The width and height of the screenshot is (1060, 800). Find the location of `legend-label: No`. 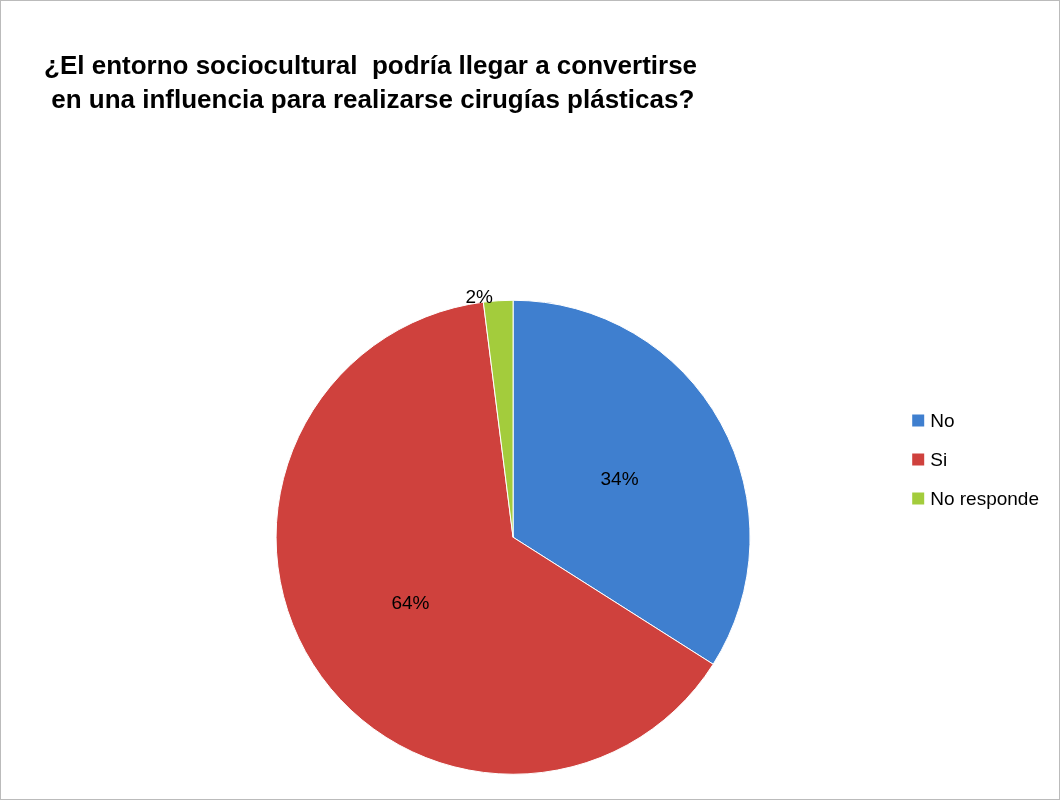

legend-label: No is located at coordinates (942, 420).